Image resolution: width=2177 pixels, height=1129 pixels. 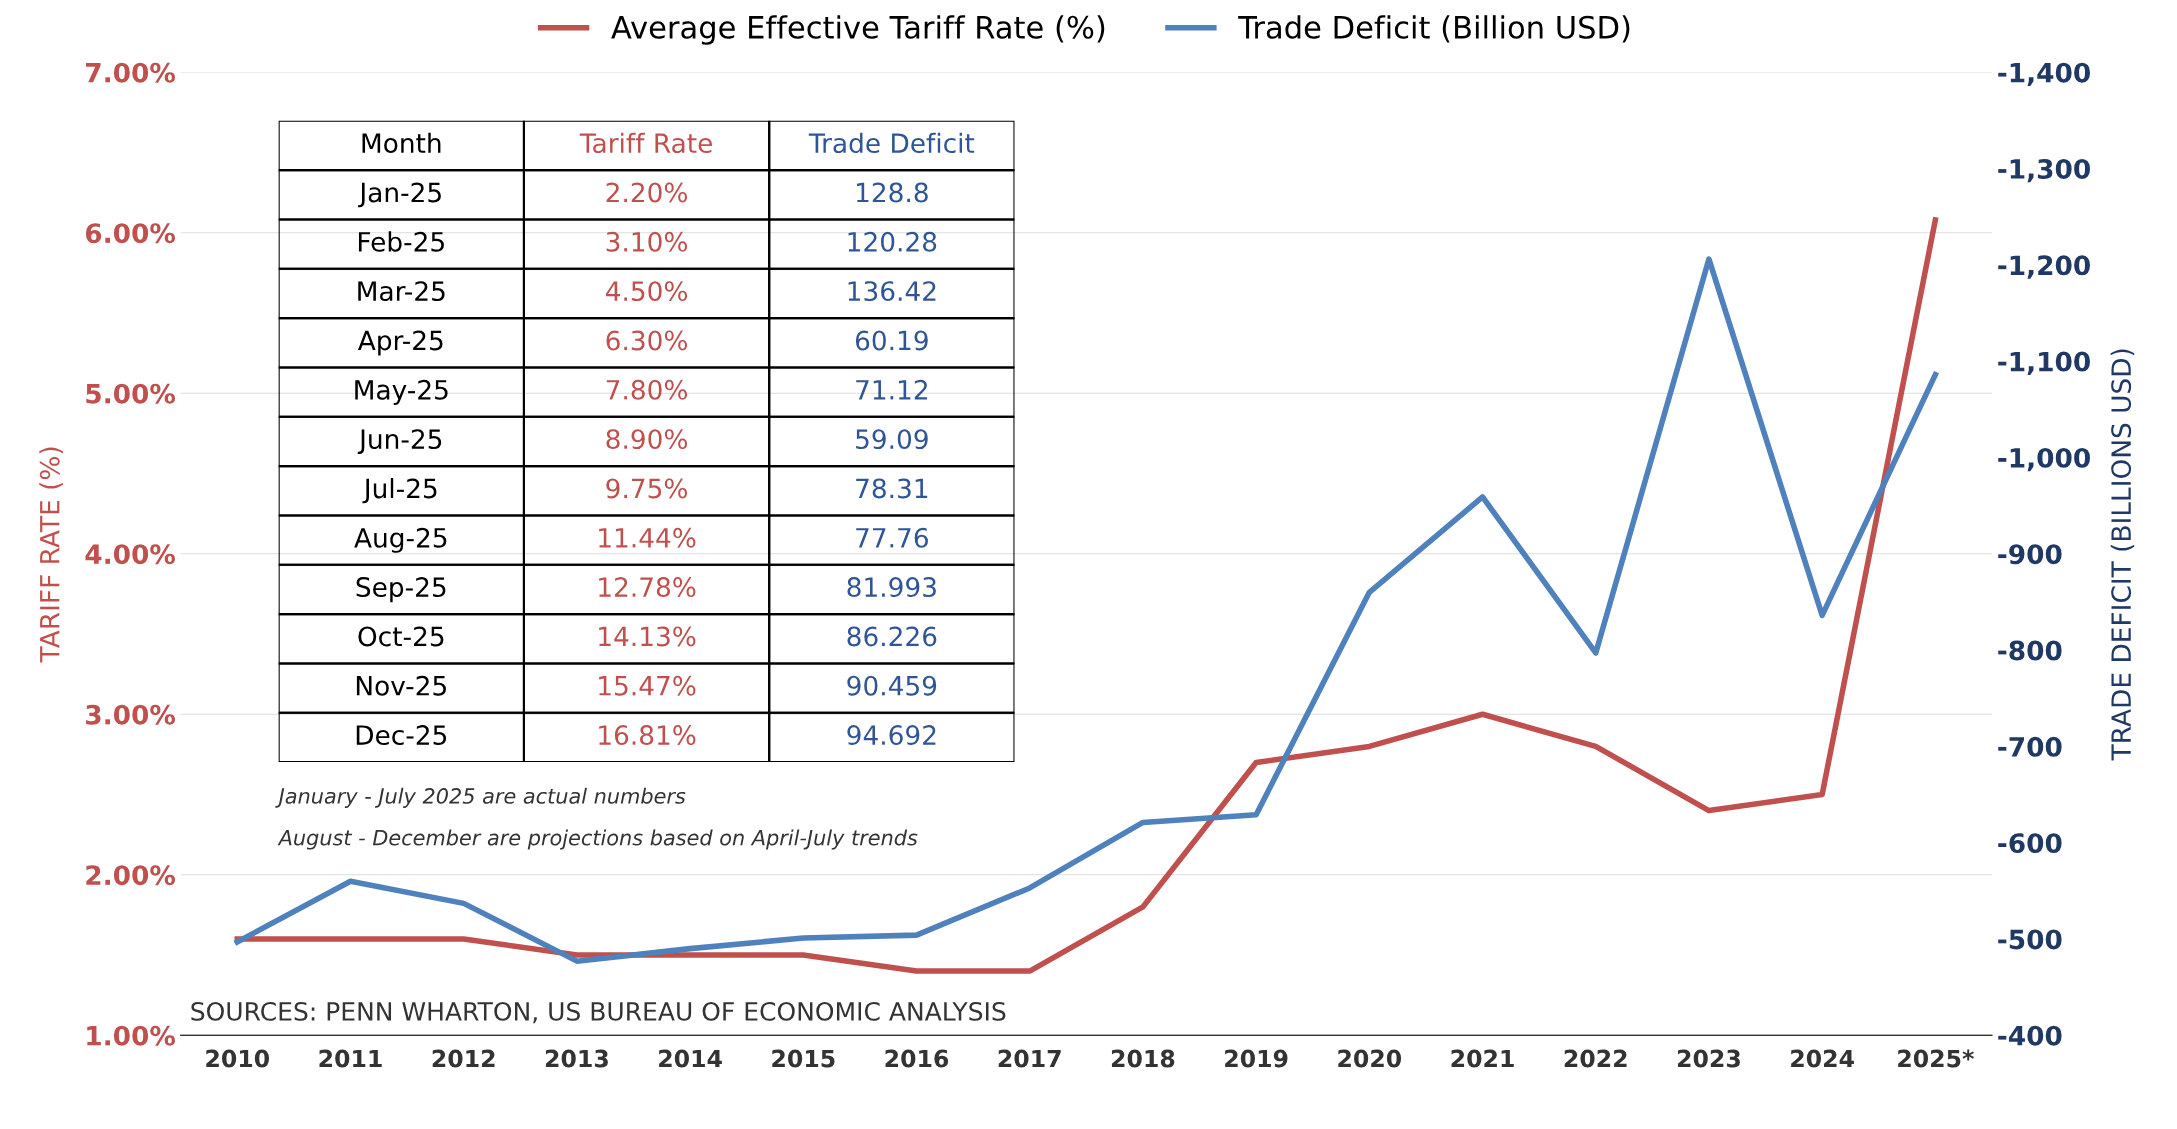 What do you see at coordinates (690, 1058) in the screenshot?
I see `x-tick-label: 2014` at bounding box center [690, 1058].